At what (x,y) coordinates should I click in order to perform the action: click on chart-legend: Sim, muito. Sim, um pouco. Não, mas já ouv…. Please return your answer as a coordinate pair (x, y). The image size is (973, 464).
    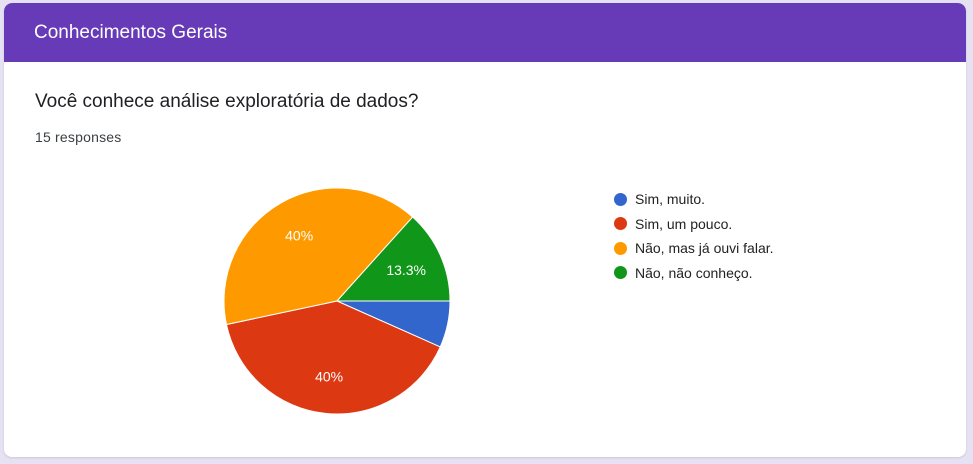
    Looking at the image, I should click on (694, 236).